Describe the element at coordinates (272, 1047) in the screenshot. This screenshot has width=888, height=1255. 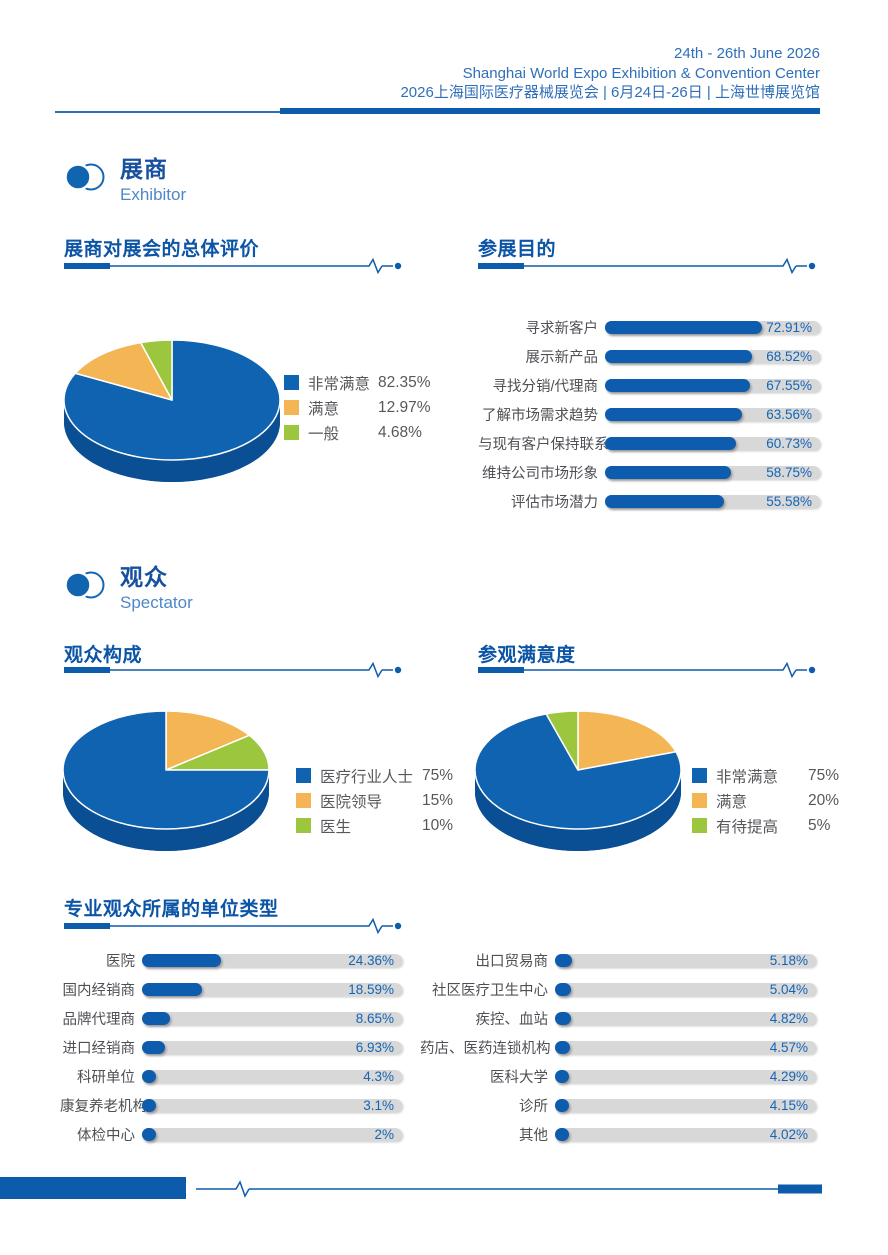
I see `bar-track: 6.93%` at that location.